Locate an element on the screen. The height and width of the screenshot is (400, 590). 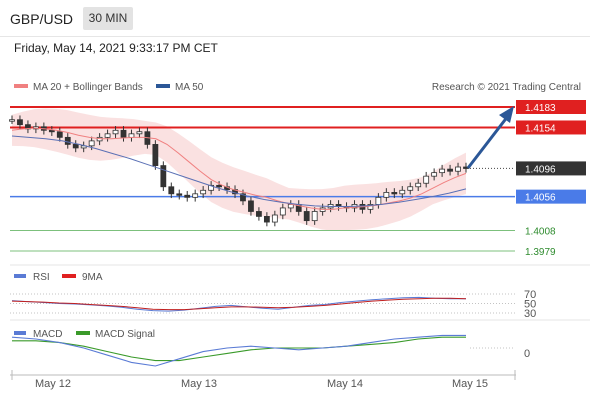
macd-signal-legend-label: MACD Signal is located at coordinates (125, 334).